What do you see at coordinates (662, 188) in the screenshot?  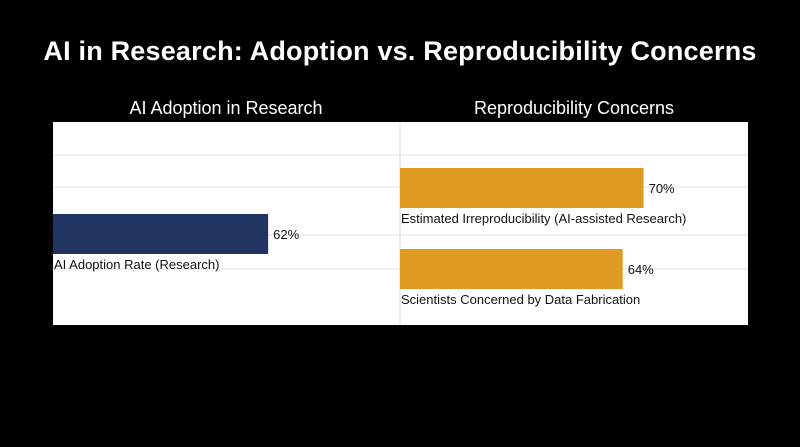 I see `value-label-2-1: 70%` at bounding box center [662, 188].